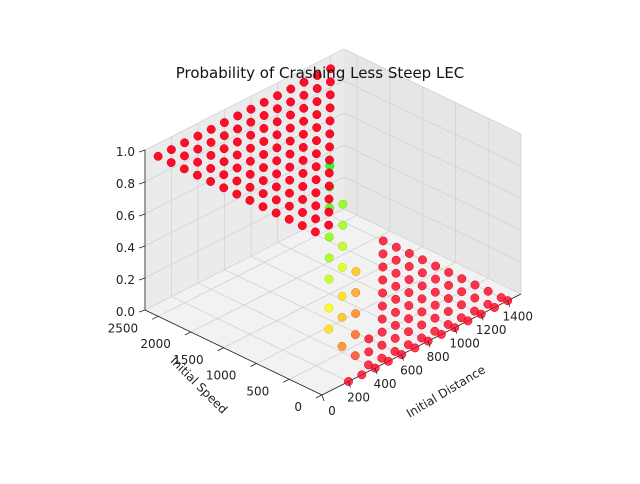 This screenshot has width=640, height=484. I want to click on x-tick-label: 800, so click(438, 357).